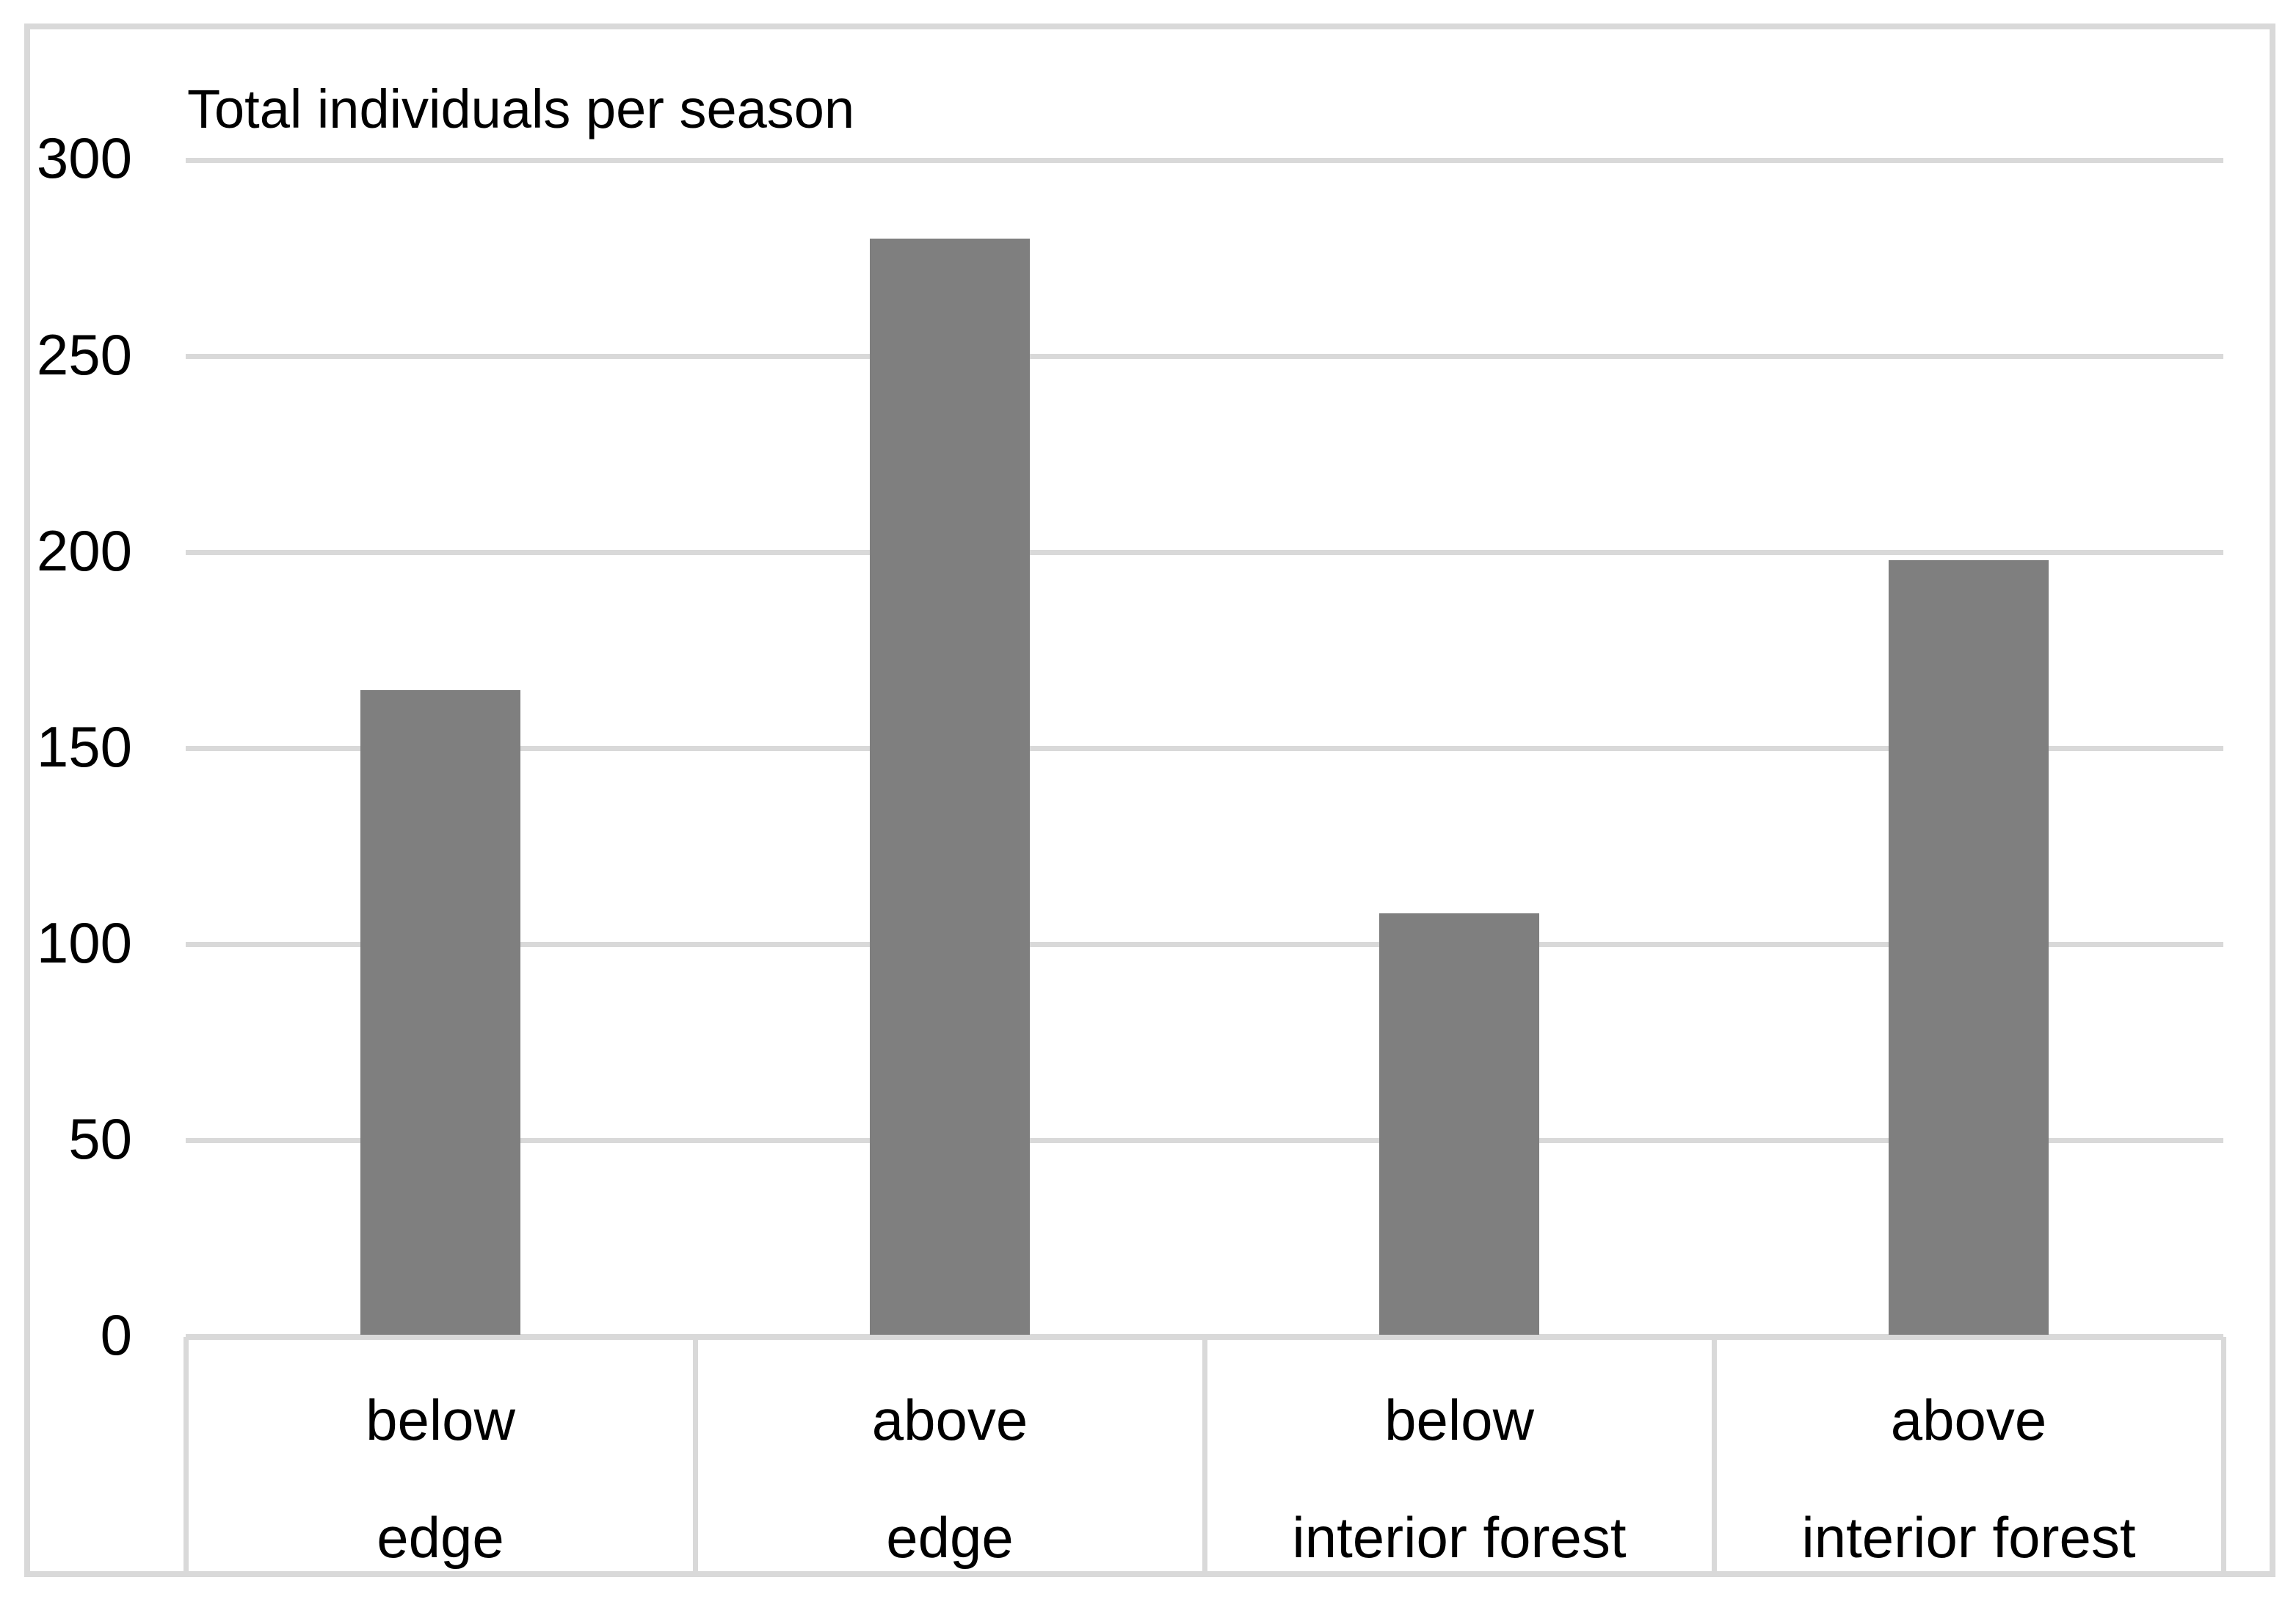 The image size is (2296, 1602). Describe the element at coordinates (116, 1334) in the screenshot. I see `y-tick-label-0: 0` at that location.